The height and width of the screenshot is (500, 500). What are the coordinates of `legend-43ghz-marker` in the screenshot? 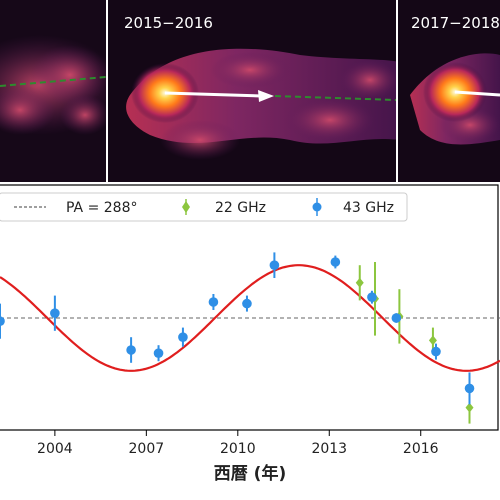 It's located at (317, 207).